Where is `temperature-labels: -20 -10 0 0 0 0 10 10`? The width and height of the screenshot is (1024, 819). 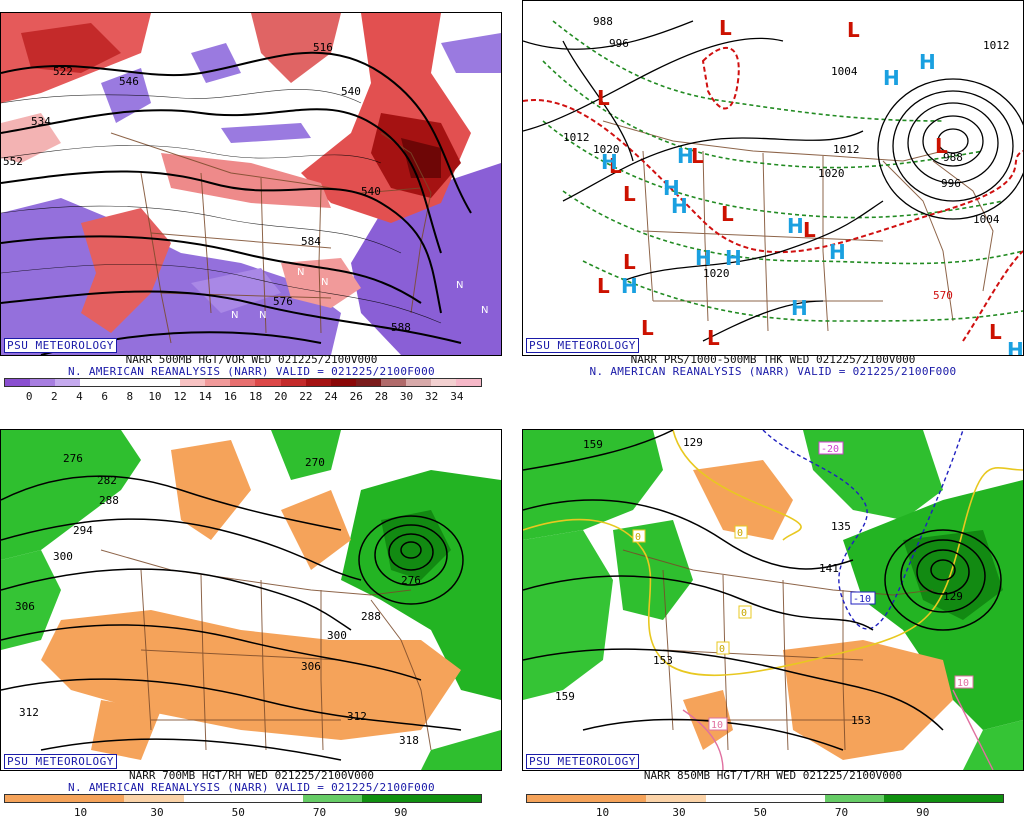 temperature-labels: -20 -10 0 0 0 0 10 10 is located at coordinates (803, 586).